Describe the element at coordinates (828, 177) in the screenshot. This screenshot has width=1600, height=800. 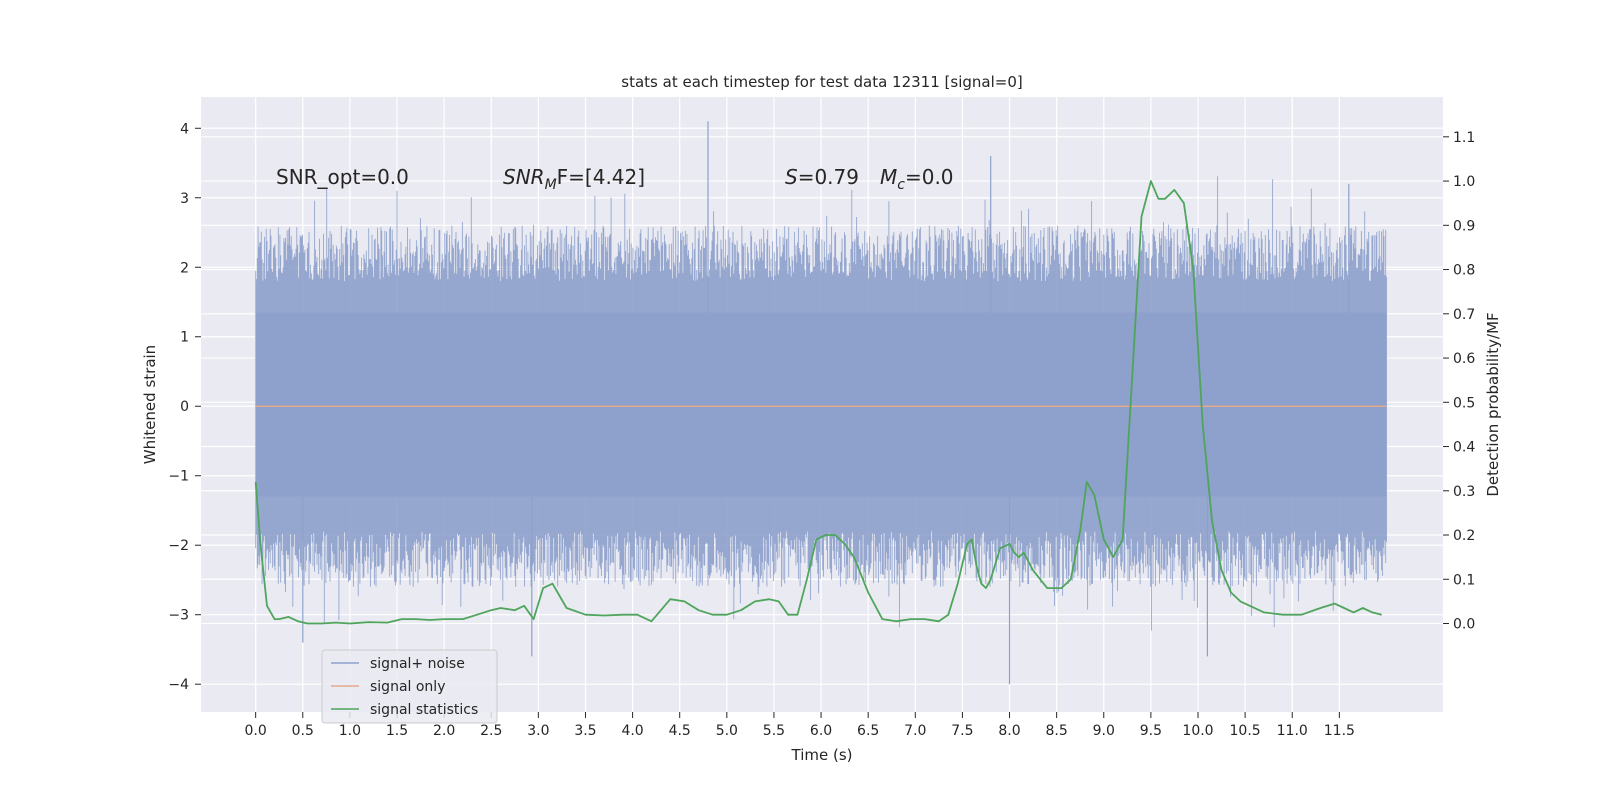
I see `s-value: =0.79` at that location.